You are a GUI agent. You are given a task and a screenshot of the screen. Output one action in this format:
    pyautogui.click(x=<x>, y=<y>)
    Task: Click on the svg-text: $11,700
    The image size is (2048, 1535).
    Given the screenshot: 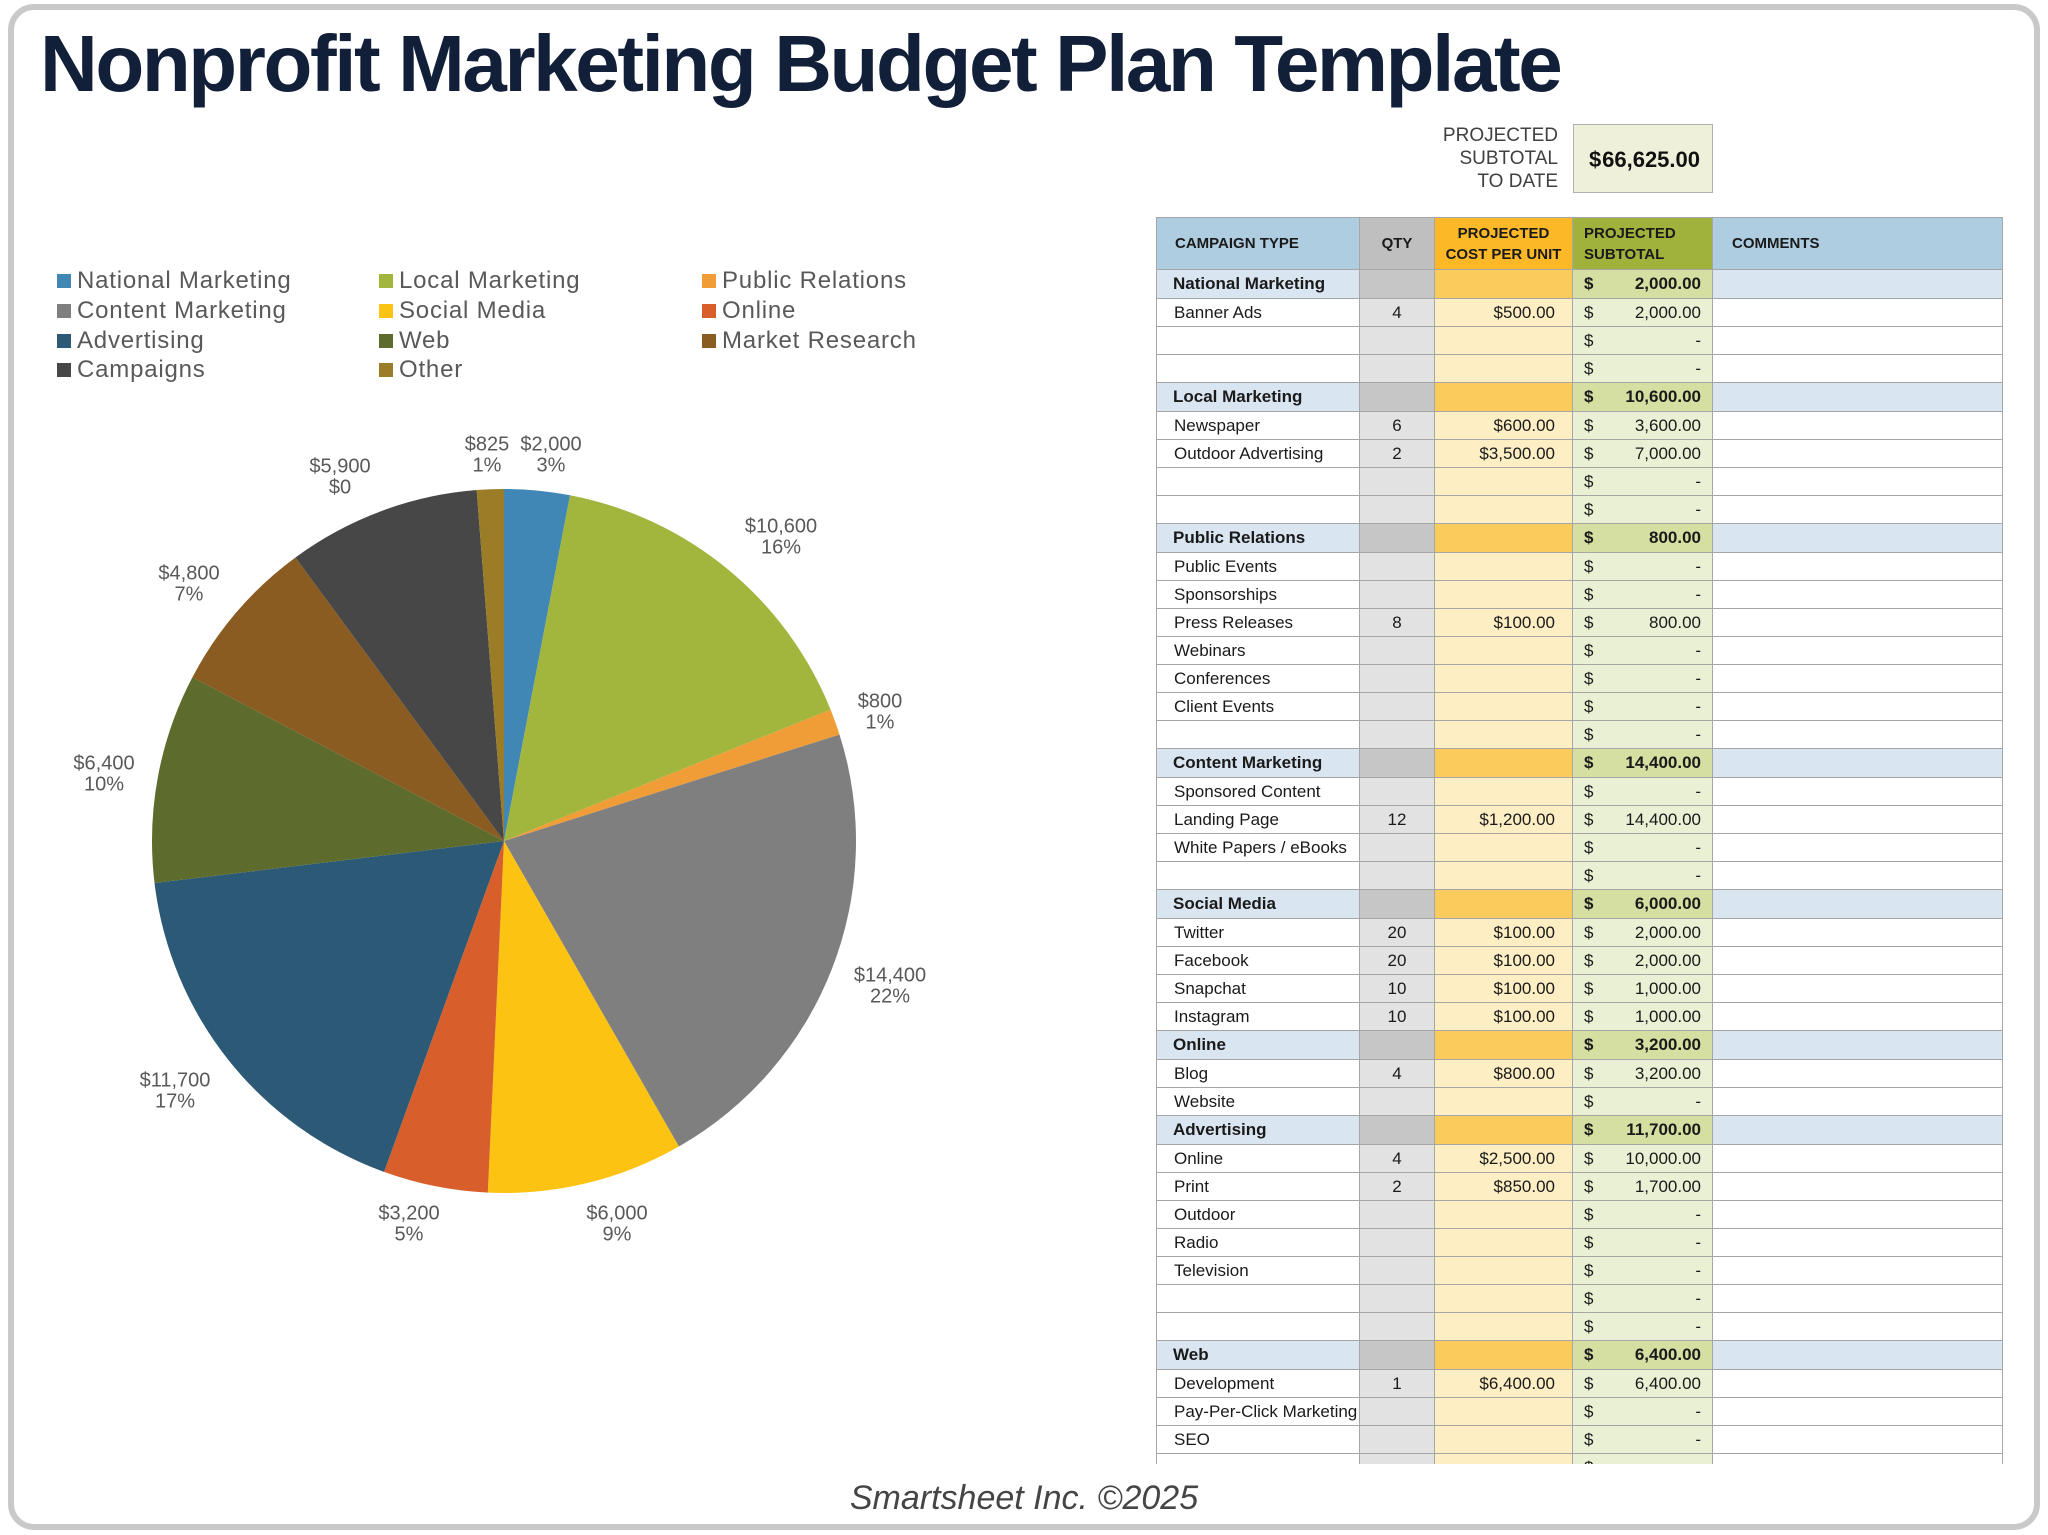 What is the action you would take?
    pyautogui.click(x=175, y=1080)
    